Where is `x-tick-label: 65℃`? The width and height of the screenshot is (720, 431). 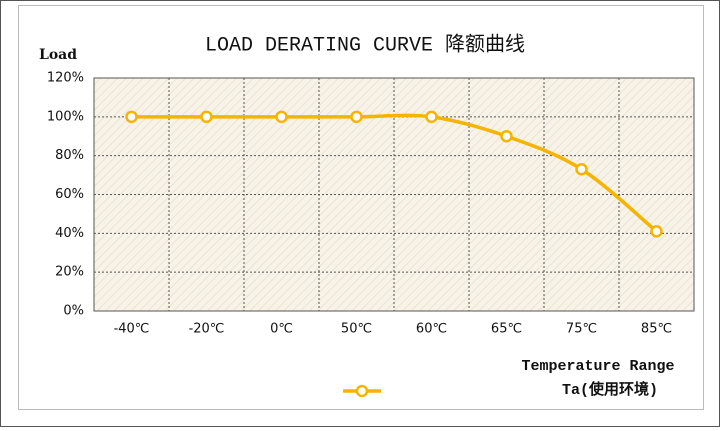 x-tick-label: 65℃ is located at coordinates (506, 329).